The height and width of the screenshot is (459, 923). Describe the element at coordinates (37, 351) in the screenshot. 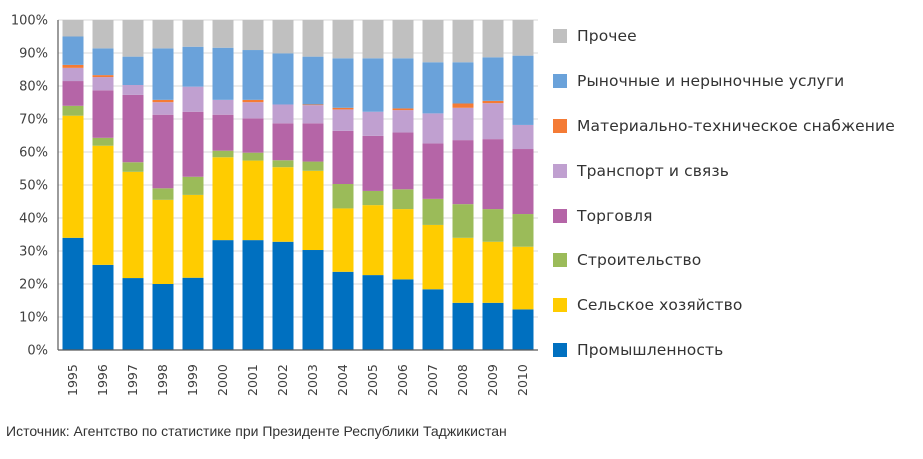

I see `y-tick-label: 0%` at that location.